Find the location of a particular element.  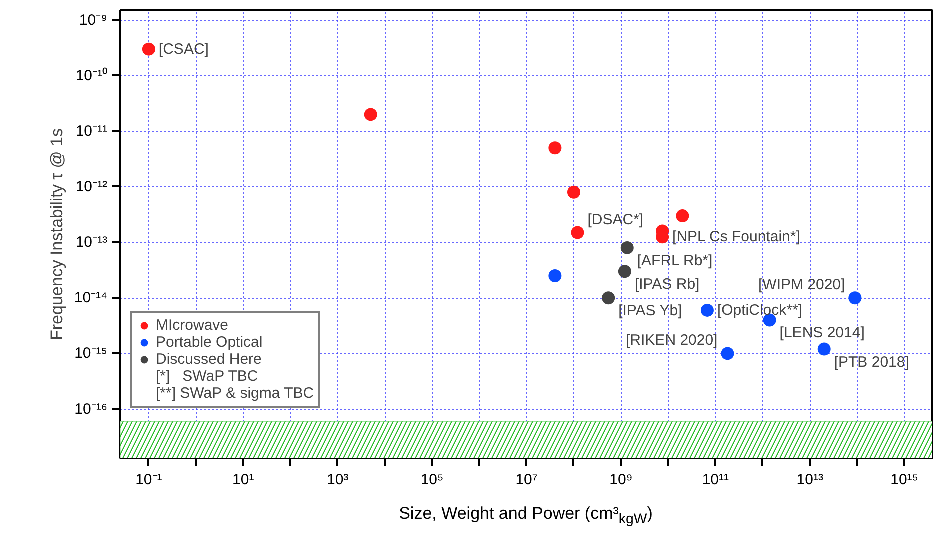

annotation: [RIKEN 2020] is located at coordinates (672, 341).